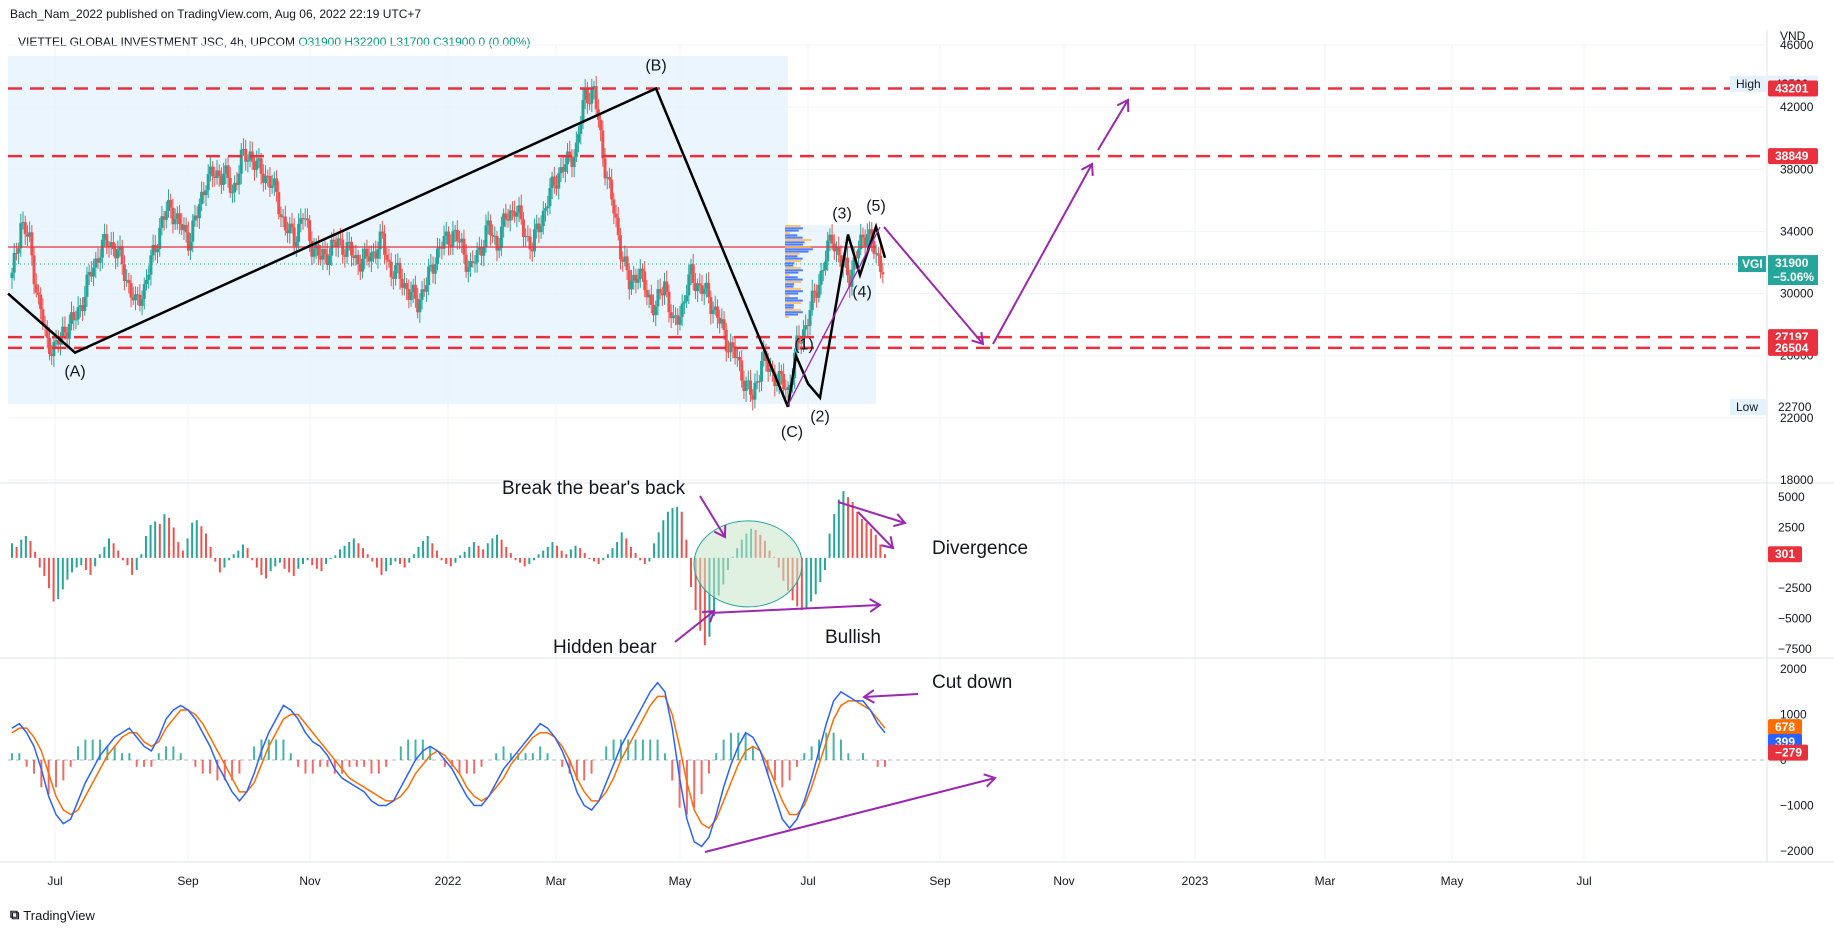 The height and width of the screenshot is (931, 1834). What do you see at coordinates (804, 345) in the screenshot?
I see `wave-label: (1)` at bounding box center [804, 345].